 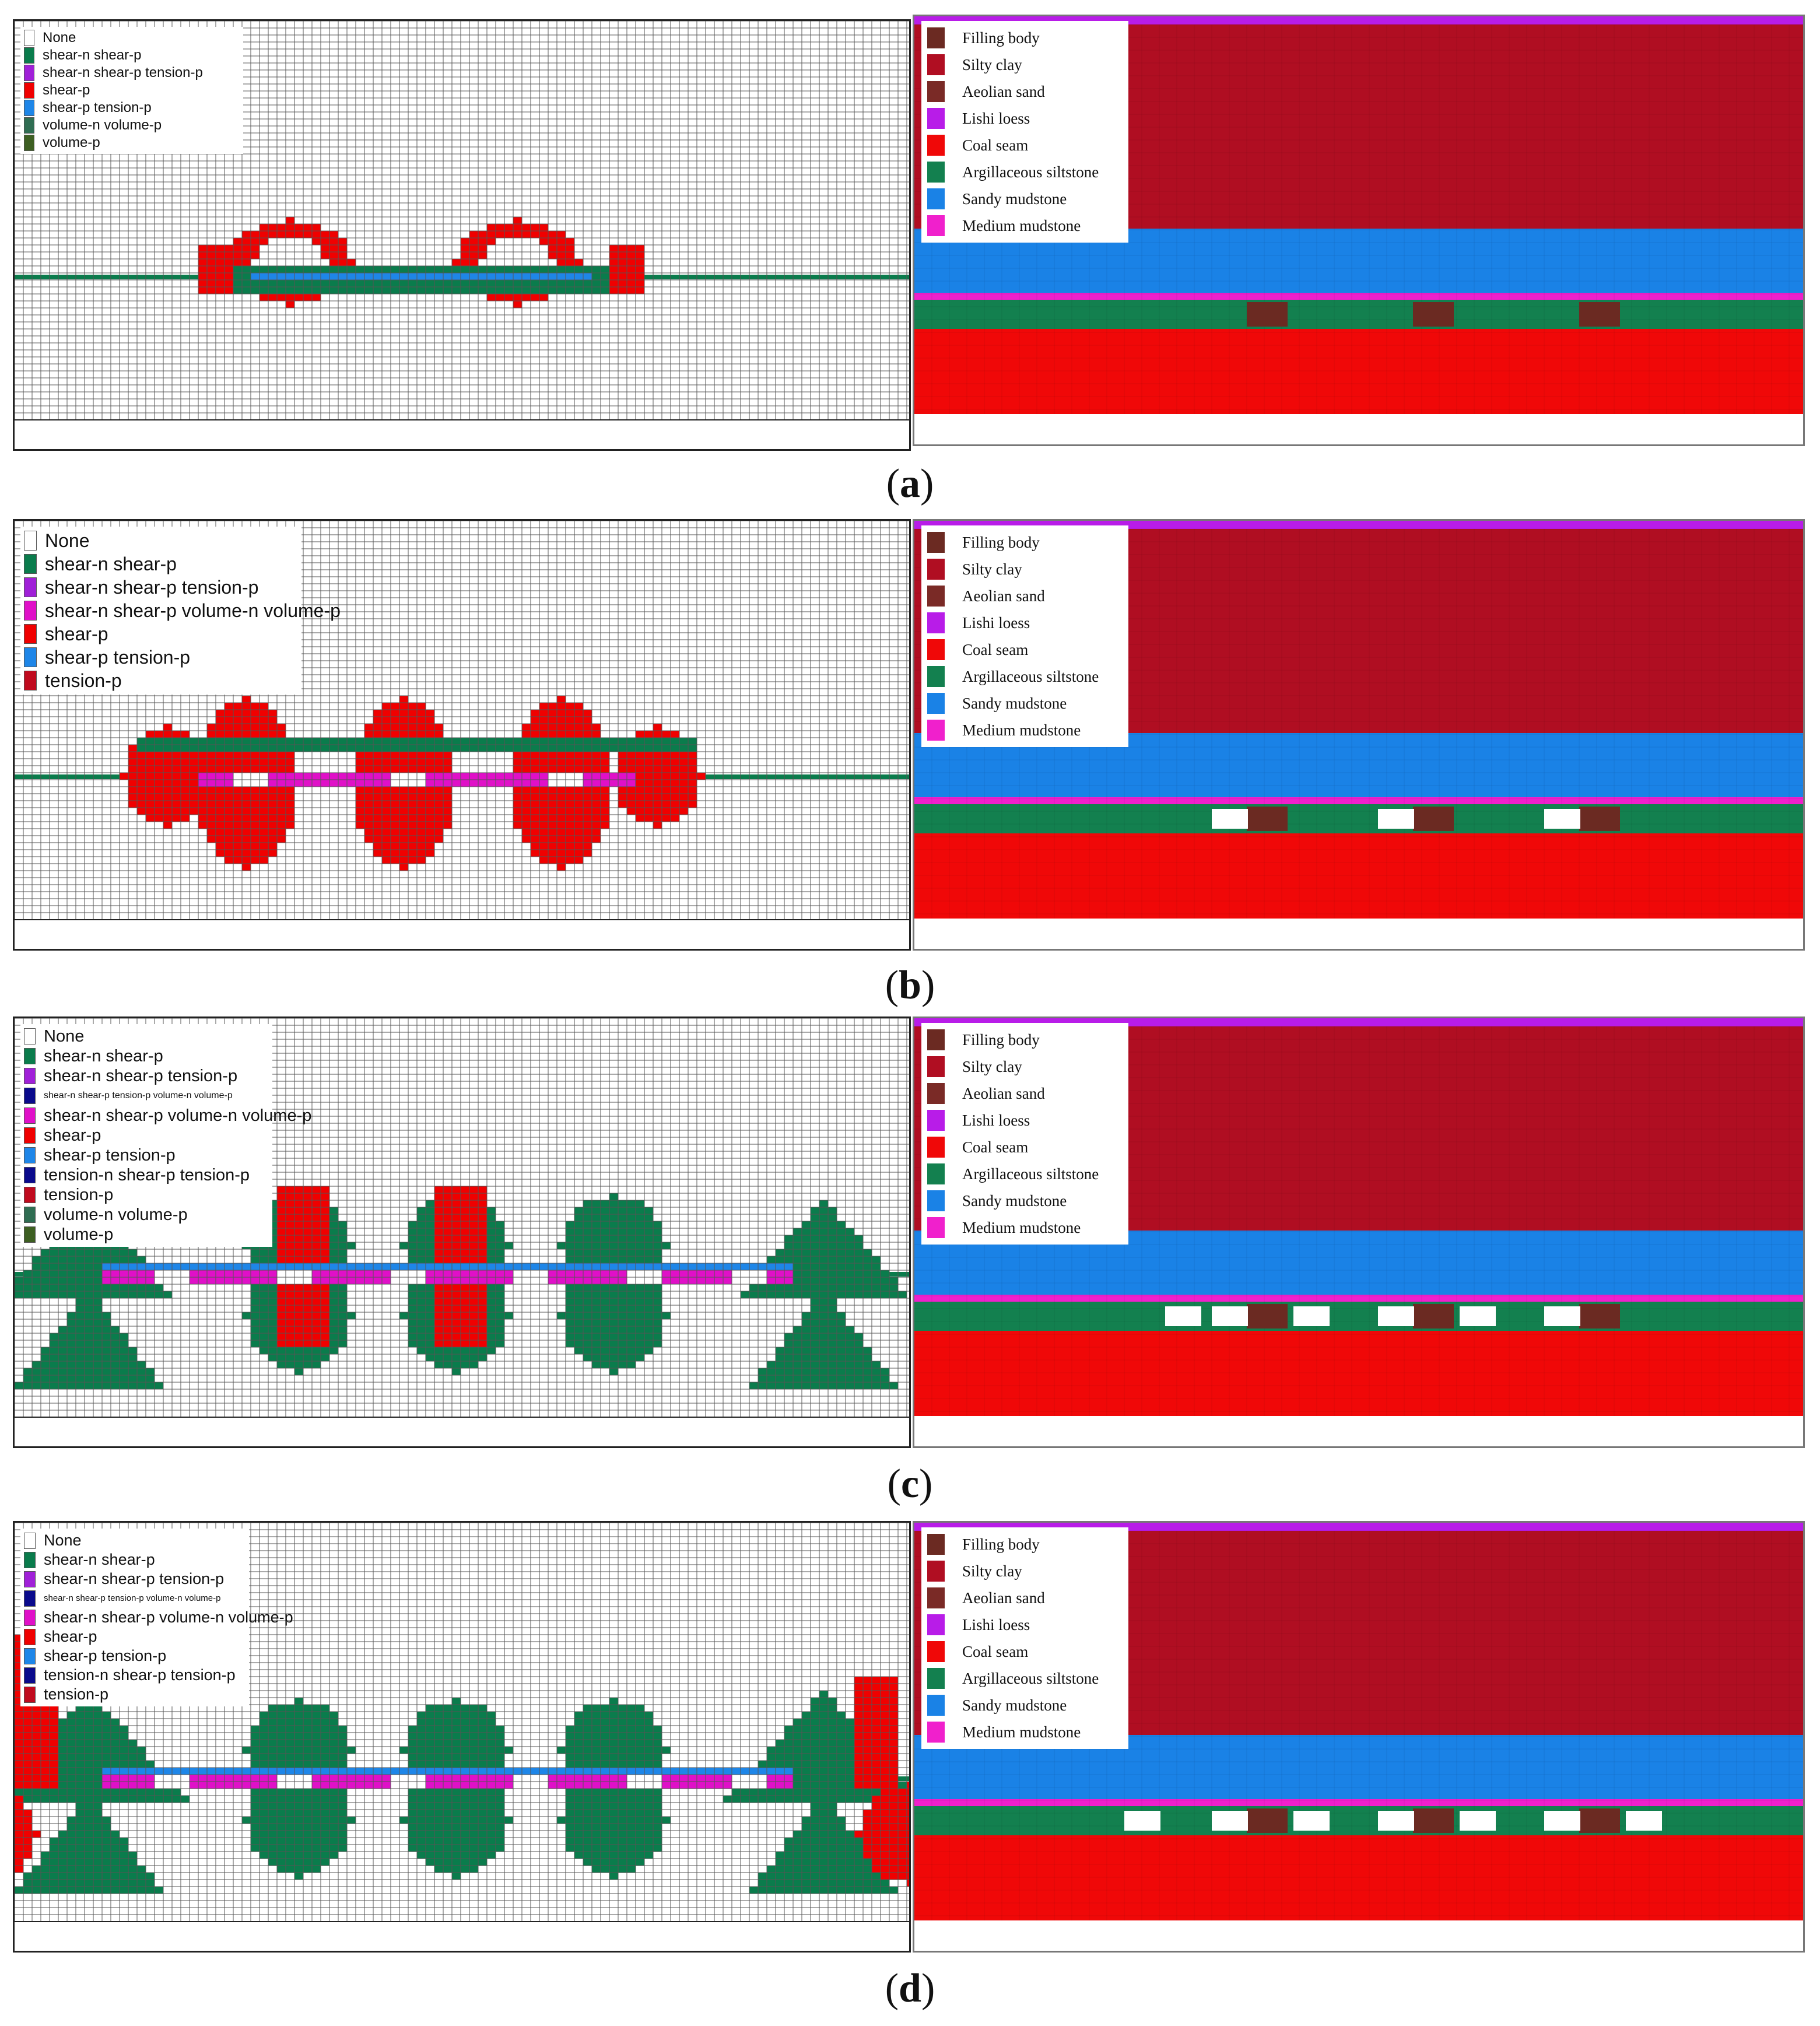 I want to click on rock-legend-item-aeolian-sand: Aeolian sand, so click(x=1025, y=596).